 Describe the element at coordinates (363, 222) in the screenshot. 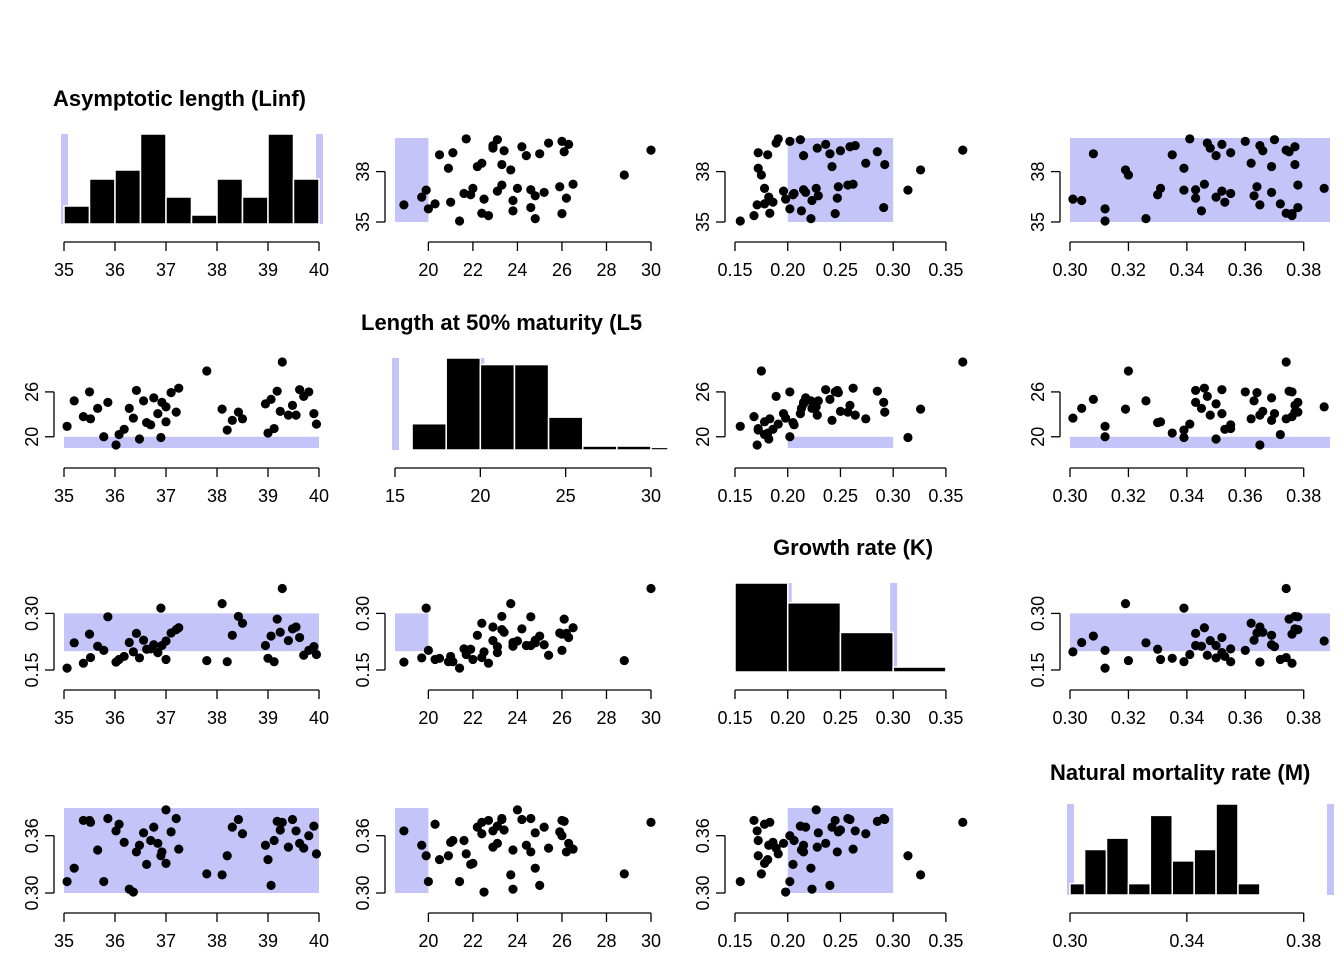

I see `panel-linf-l5-y-tick-label: 35` at that location.